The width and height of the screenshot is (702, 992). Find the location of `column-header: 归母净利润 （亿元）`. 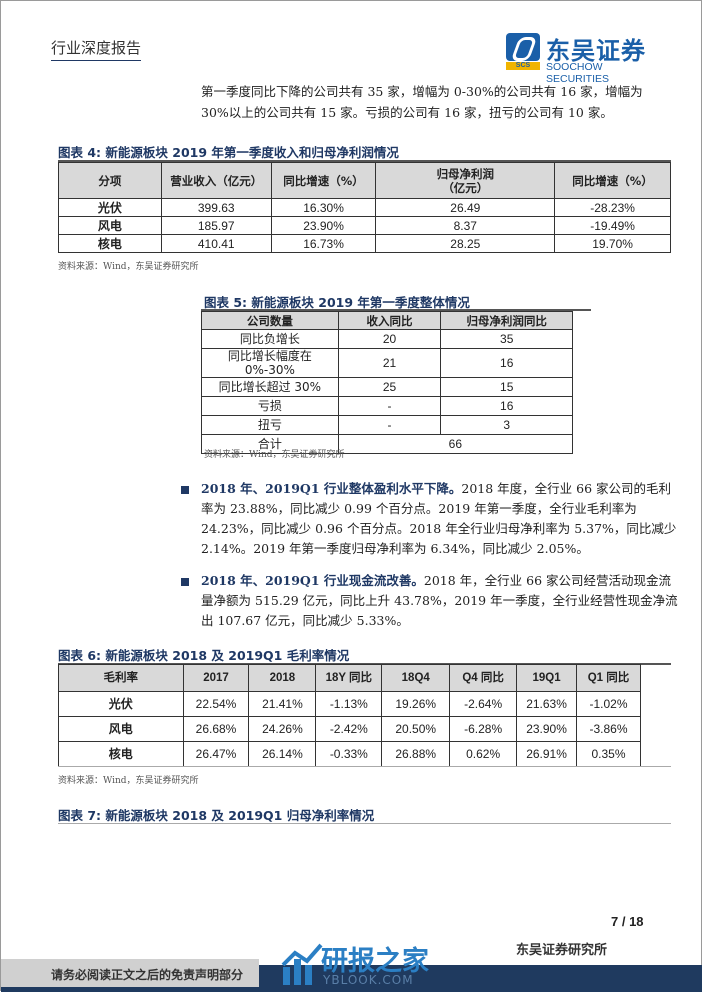

column-header: 归母净利润 （亿元） is located at coordinates (465, 180).